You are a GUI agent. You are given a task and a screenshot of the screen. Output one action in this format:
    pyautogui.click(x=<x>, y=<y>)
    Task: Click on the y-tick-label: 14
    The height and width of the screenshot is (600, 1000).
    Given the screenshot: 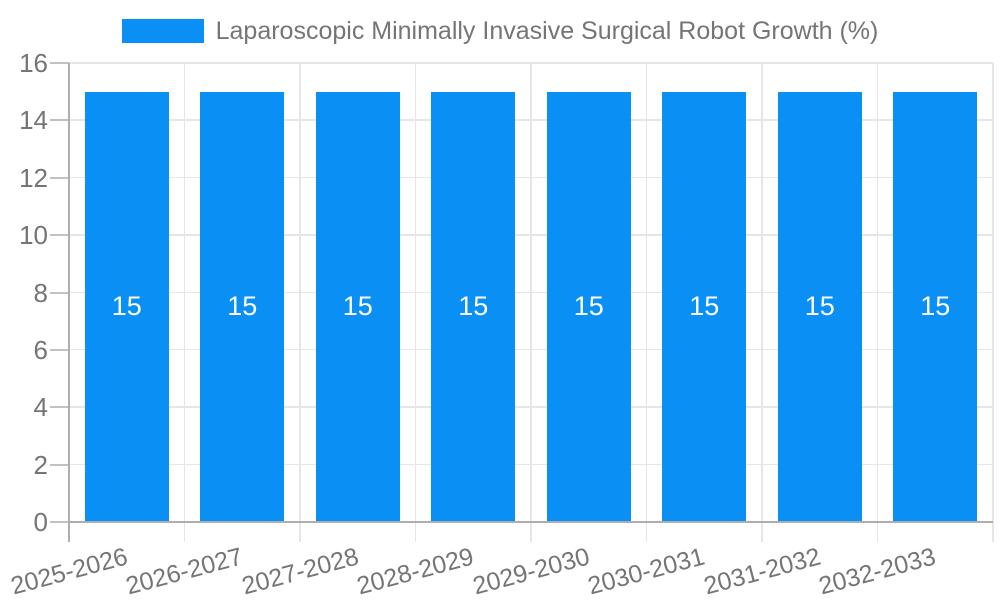 What is the action you would take?
    pyautogui.click(x=33, y=120)
    